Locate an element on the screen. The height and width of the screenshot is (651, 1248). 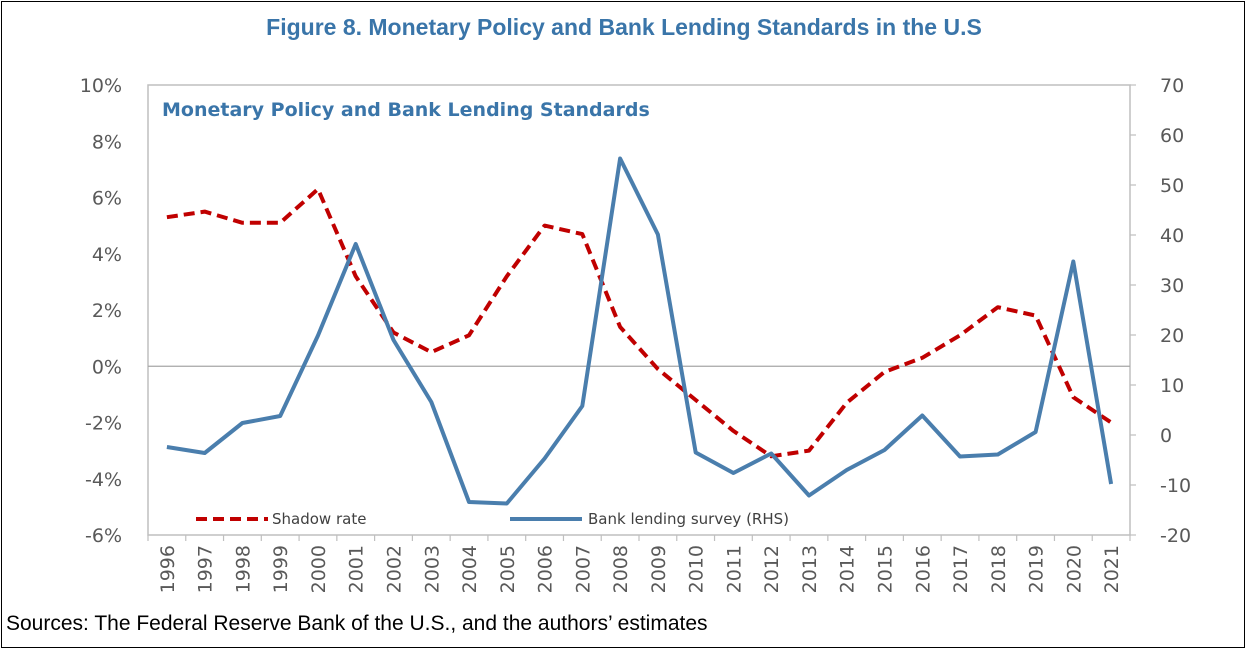
left-tick-label: 6% is located at coordinates (107, 199).